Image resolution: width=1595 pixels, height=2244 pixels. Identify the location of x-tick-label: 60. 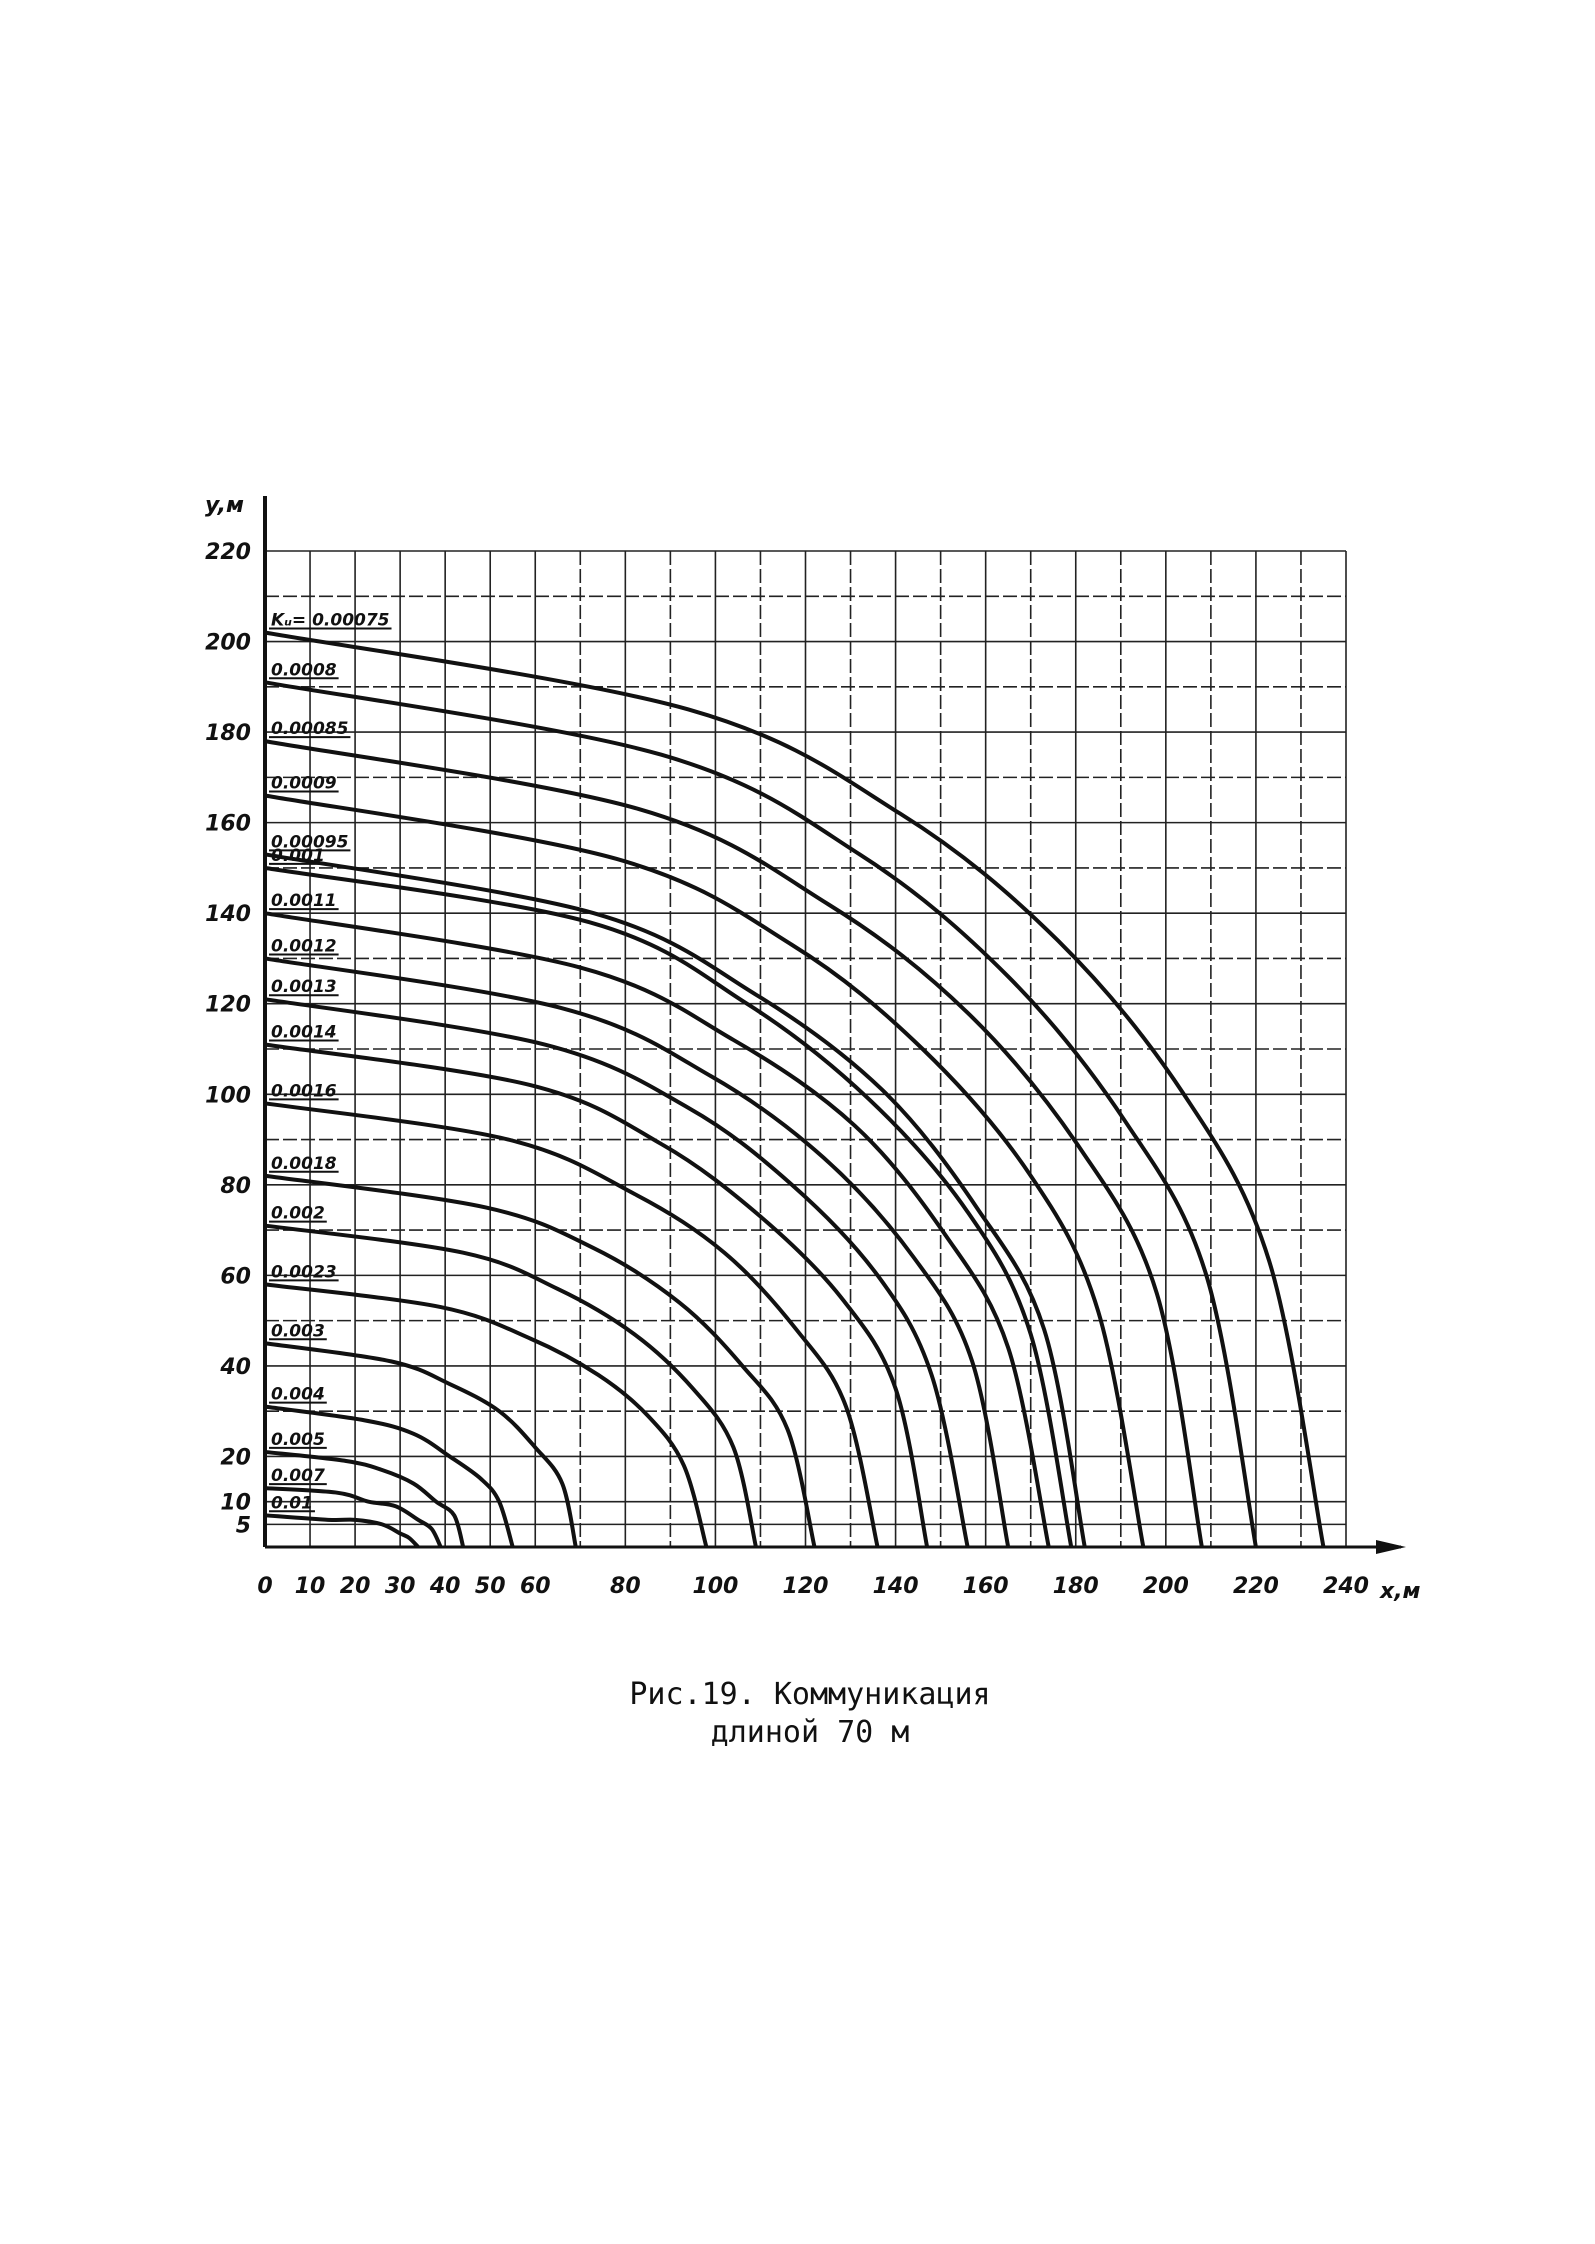
(535, 1586).